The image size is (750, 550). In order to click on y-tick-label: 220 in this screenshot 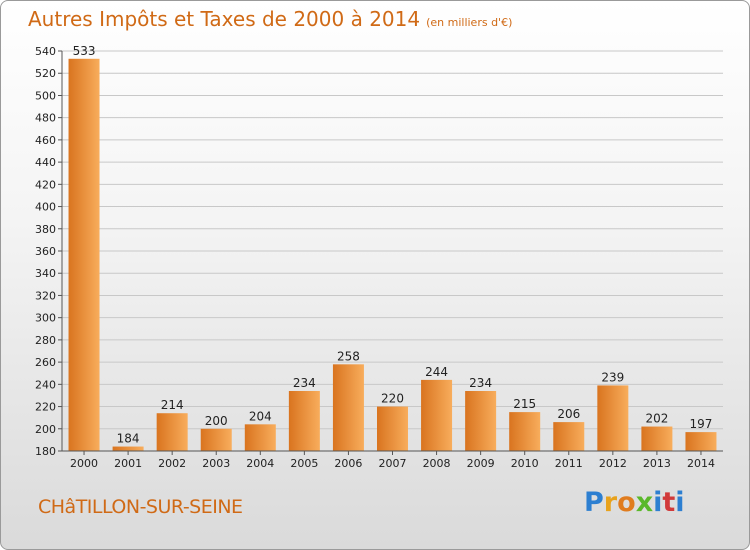, I will do `click(45, 407)`.